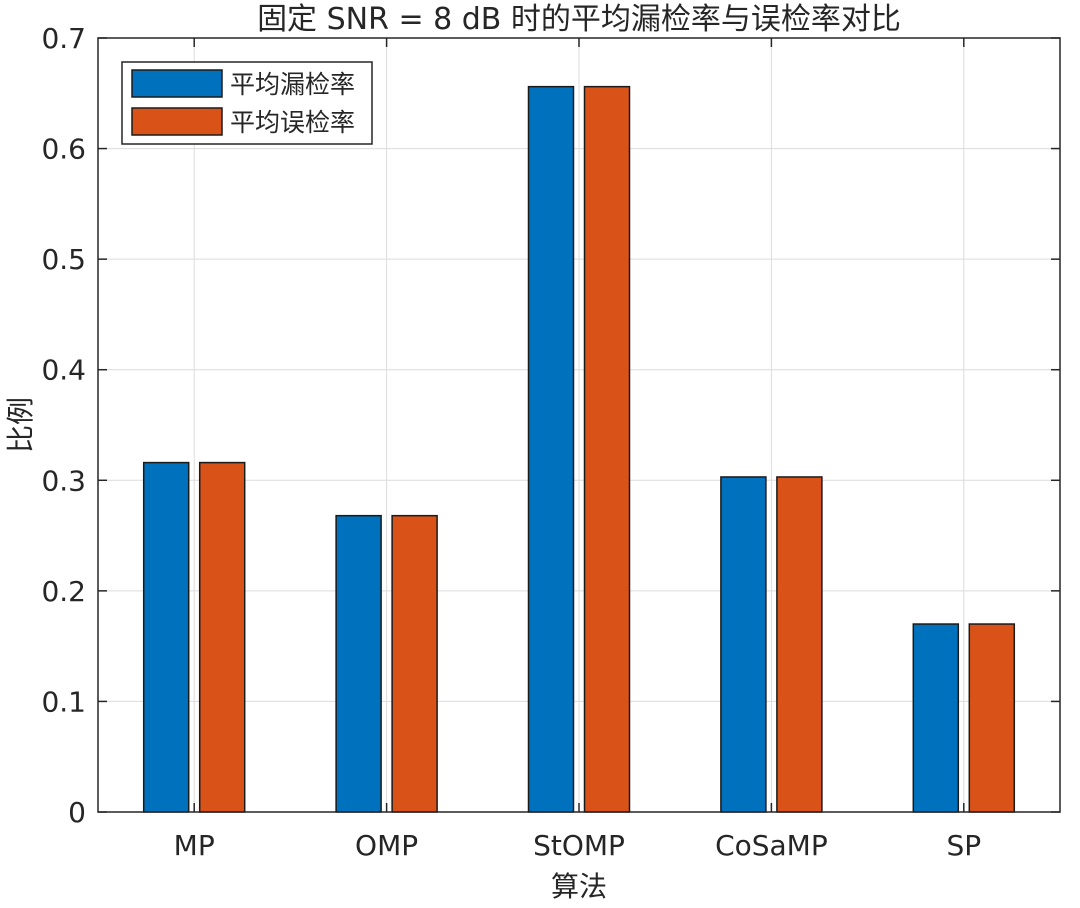  Describe the element at coordinates (579, 19) in the screenshot. I see `chart-title: 固定 SNR = 8 dB 时的平均漏检率与误检率对比` at that location.